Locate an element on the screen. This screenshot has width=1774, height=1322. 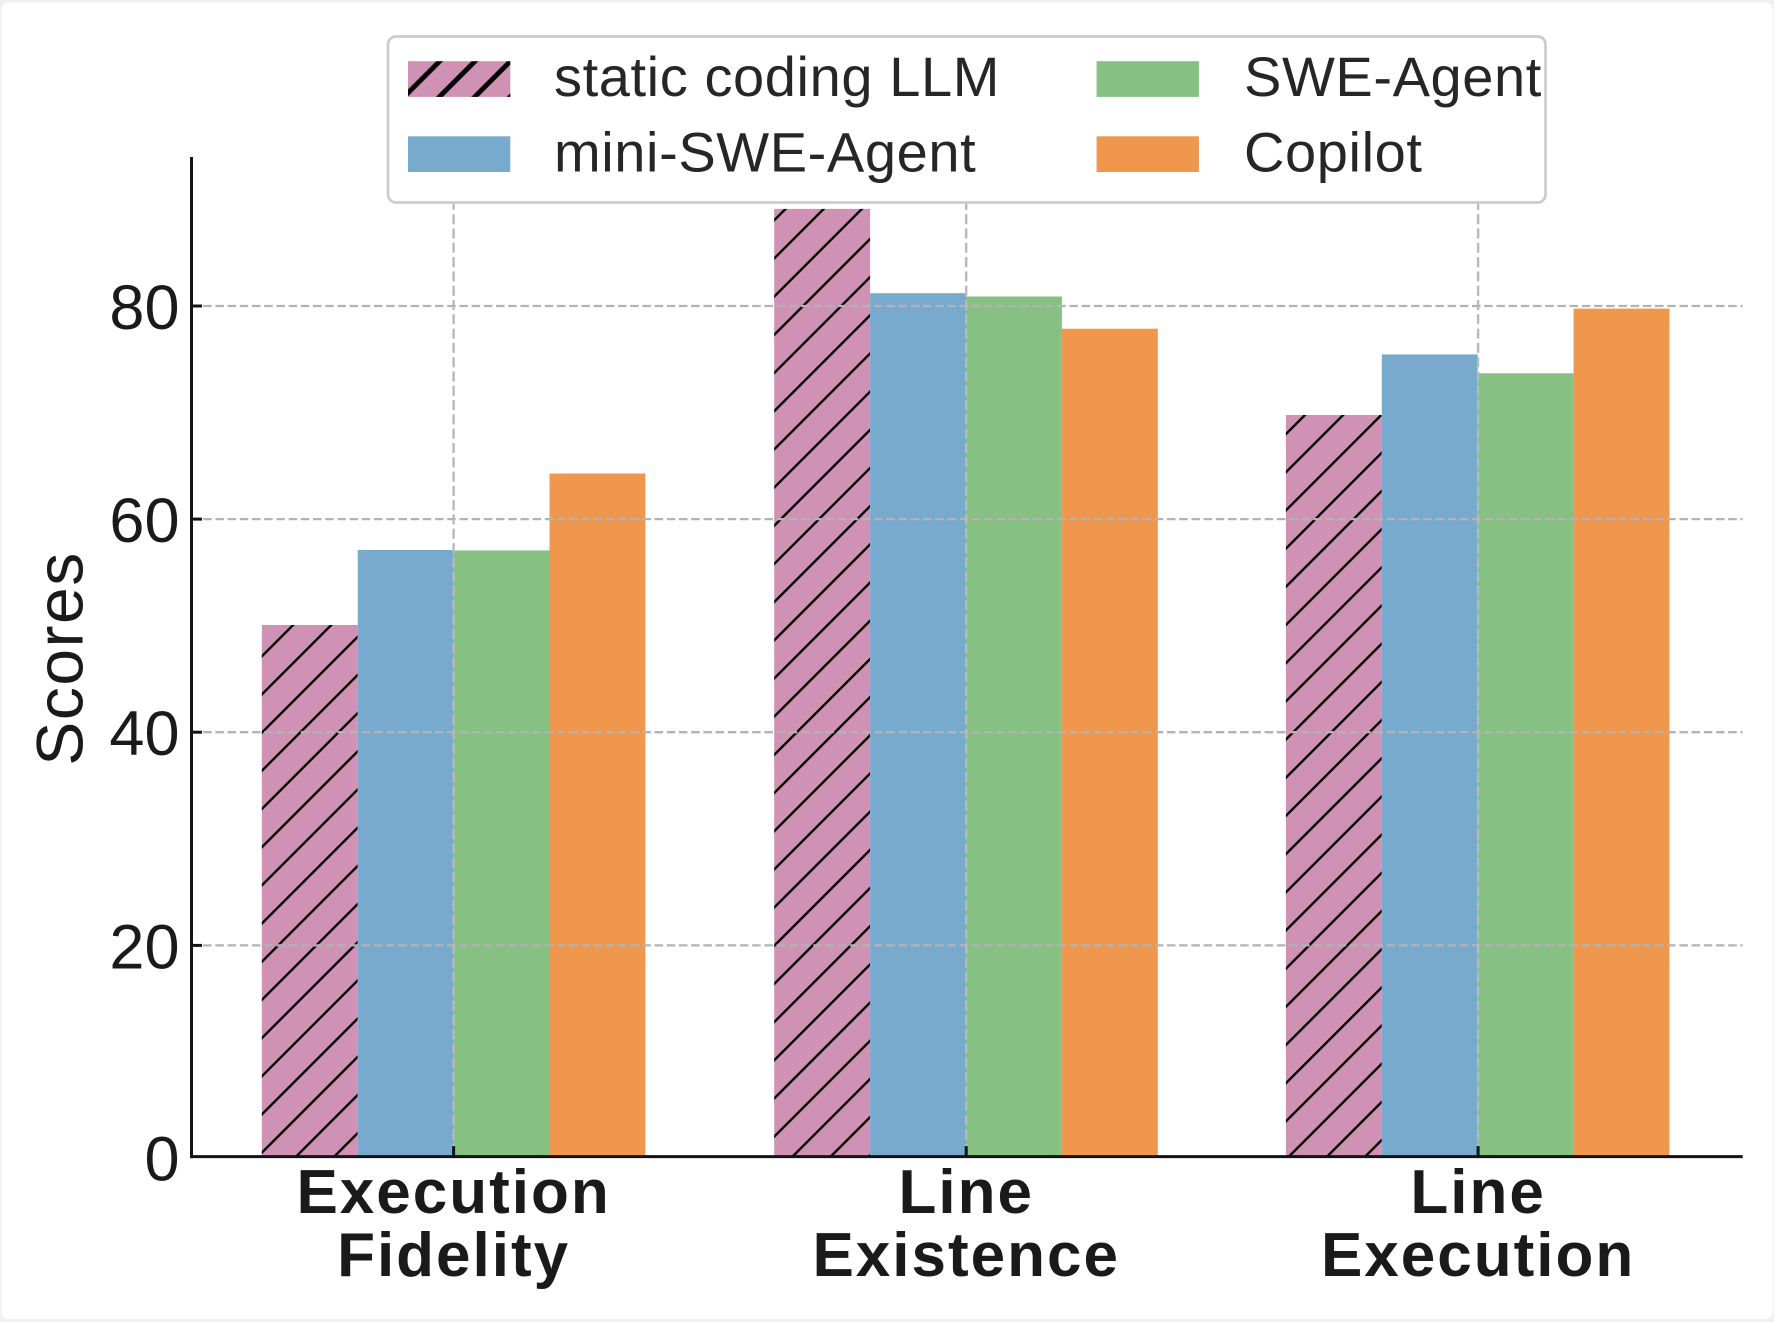
svg-text: 80 is located at coordinates (144, 308).